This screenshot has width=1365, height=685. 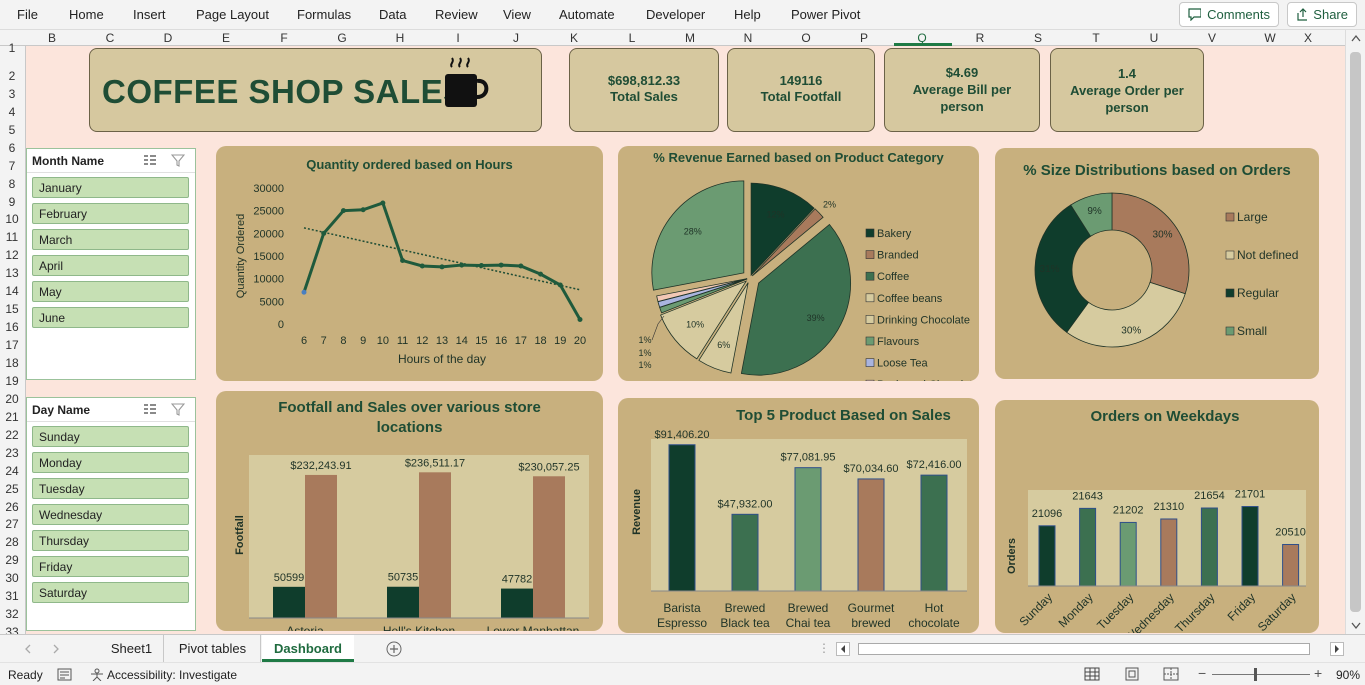 I want to click on column-header: K, so click(x=573, y=38).